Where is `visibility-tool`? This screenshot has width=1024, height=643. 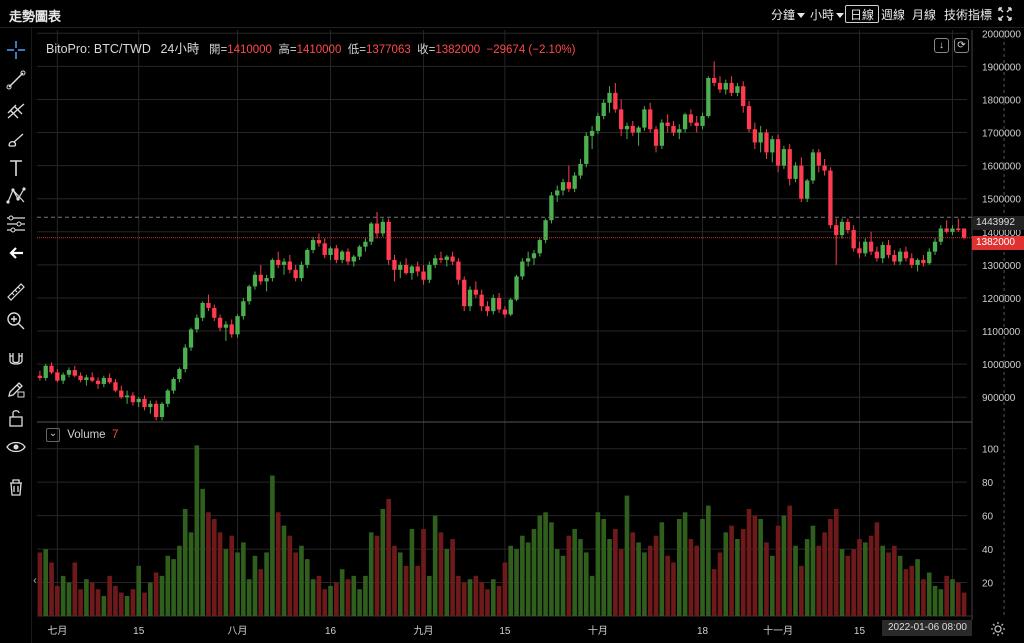
visibility-tool is located at coordinates (16, 447).